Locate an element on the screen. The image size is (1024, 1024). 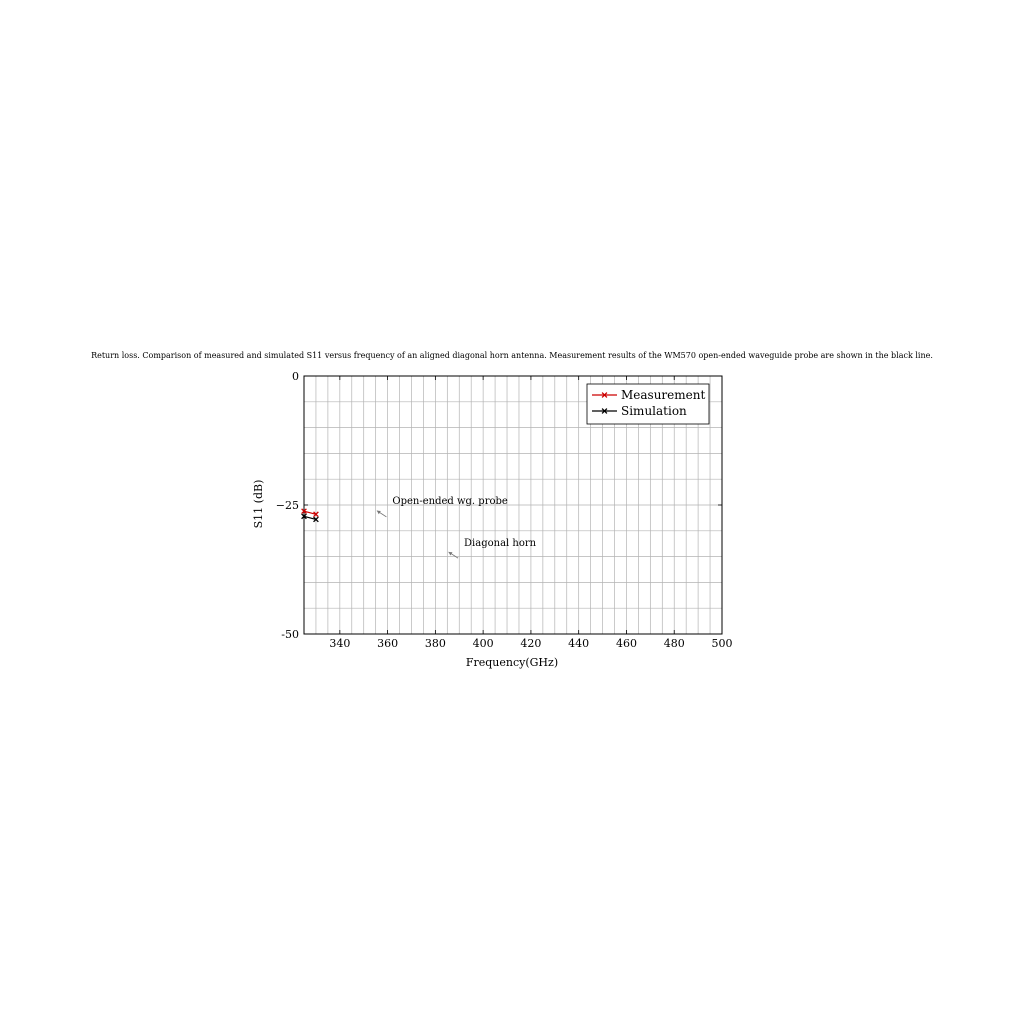
axes: 340 360 380 400 420 440 460 480 500 0 −25 -50 is located at coordinates (504, 510).